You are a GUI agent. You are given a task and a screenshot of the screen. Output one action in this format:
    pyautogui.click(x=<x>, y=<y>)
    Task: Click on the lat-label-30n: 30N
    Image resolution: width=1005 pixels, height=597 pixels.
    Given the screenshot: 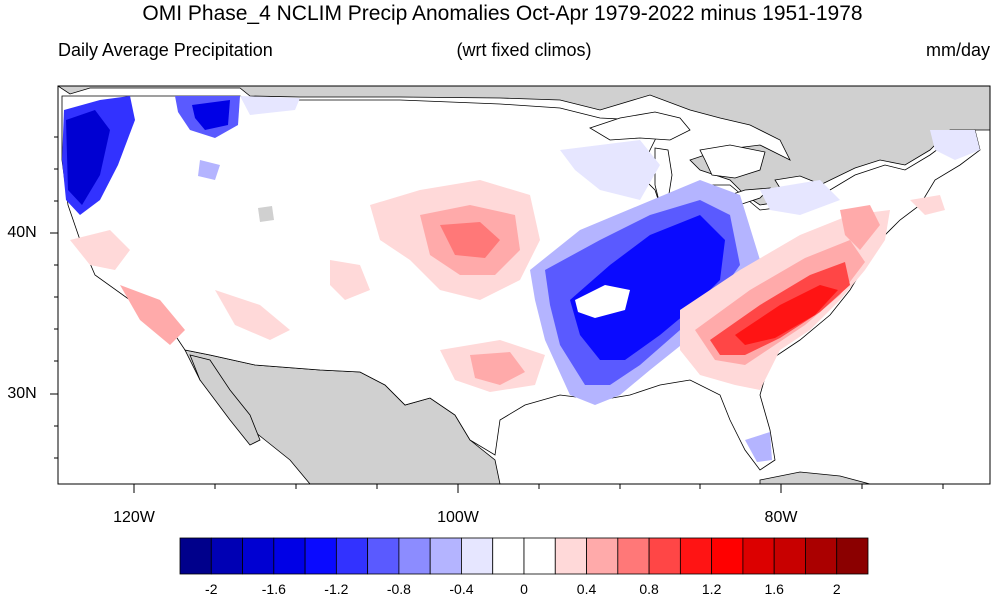 What is the action you would take?
    pyautogui.click(x=22, y=393)
    